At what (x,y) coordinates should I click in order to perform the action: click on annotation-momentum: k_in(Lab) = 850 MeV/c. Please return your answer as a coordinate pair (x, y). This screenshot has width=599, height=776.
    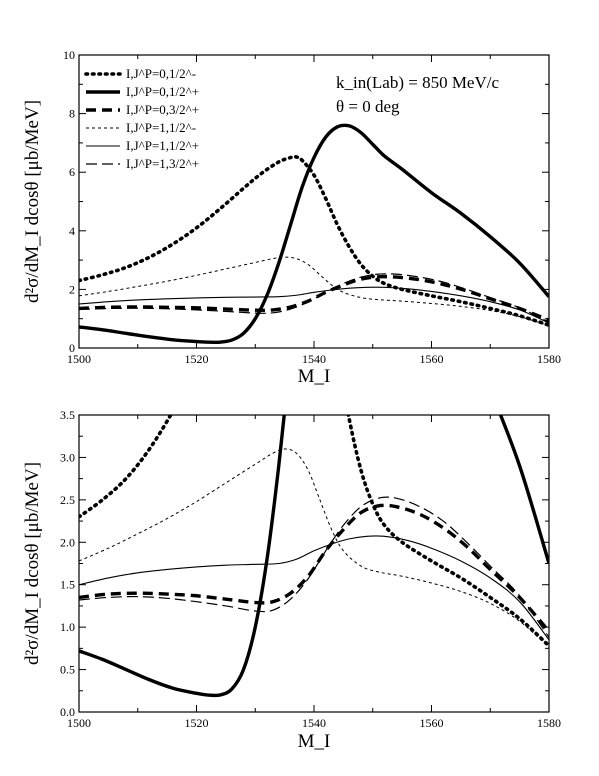
    Looking at the image, I should click on (417, 82).